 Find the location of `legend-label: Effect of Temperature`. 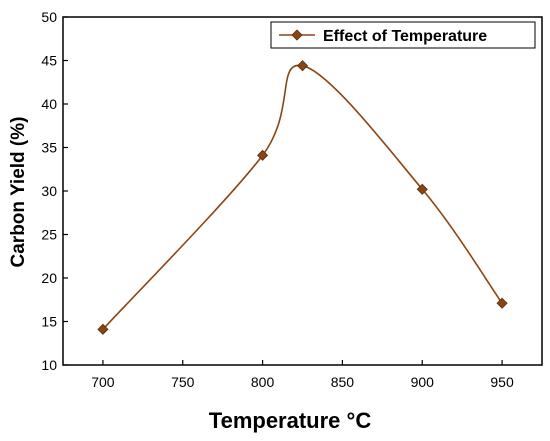

legend-label: Effect of Temperature is located at coordinates (405, 36).